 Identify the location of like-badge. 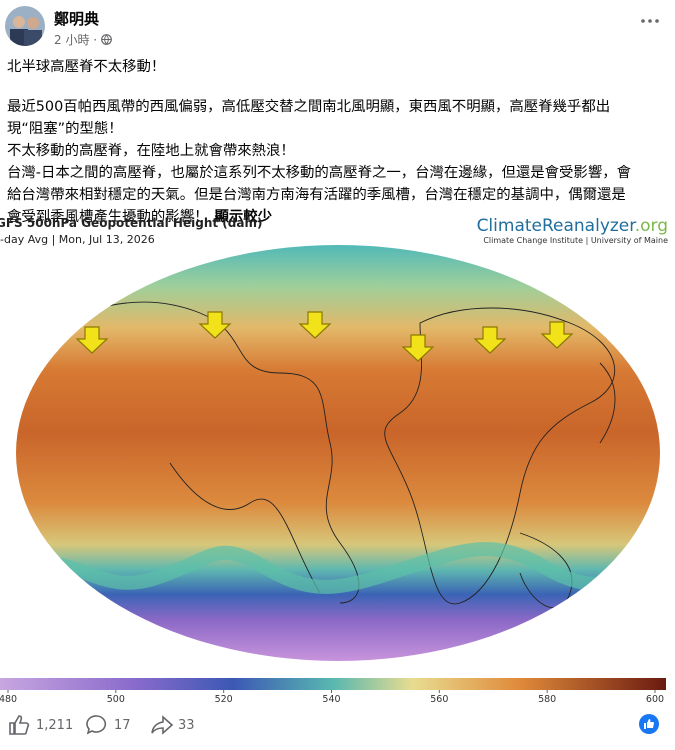
(649, 724).